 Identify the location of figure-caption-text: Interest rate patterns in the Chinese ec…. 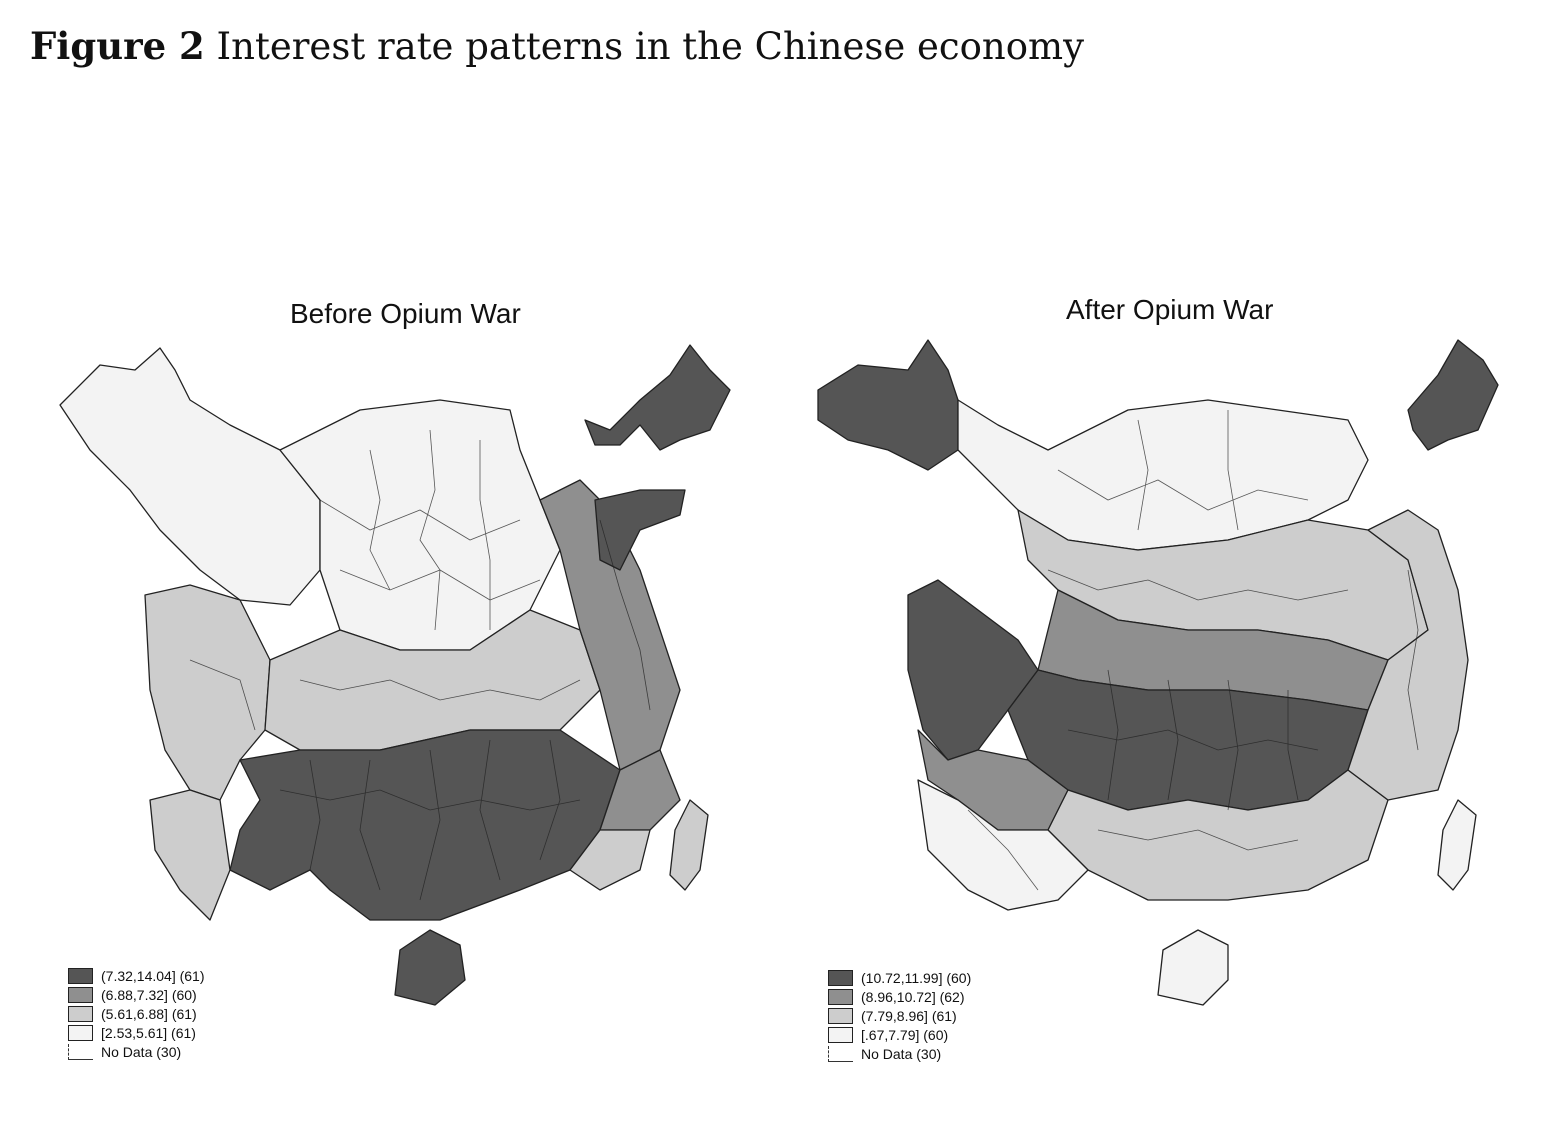
(650, 46).